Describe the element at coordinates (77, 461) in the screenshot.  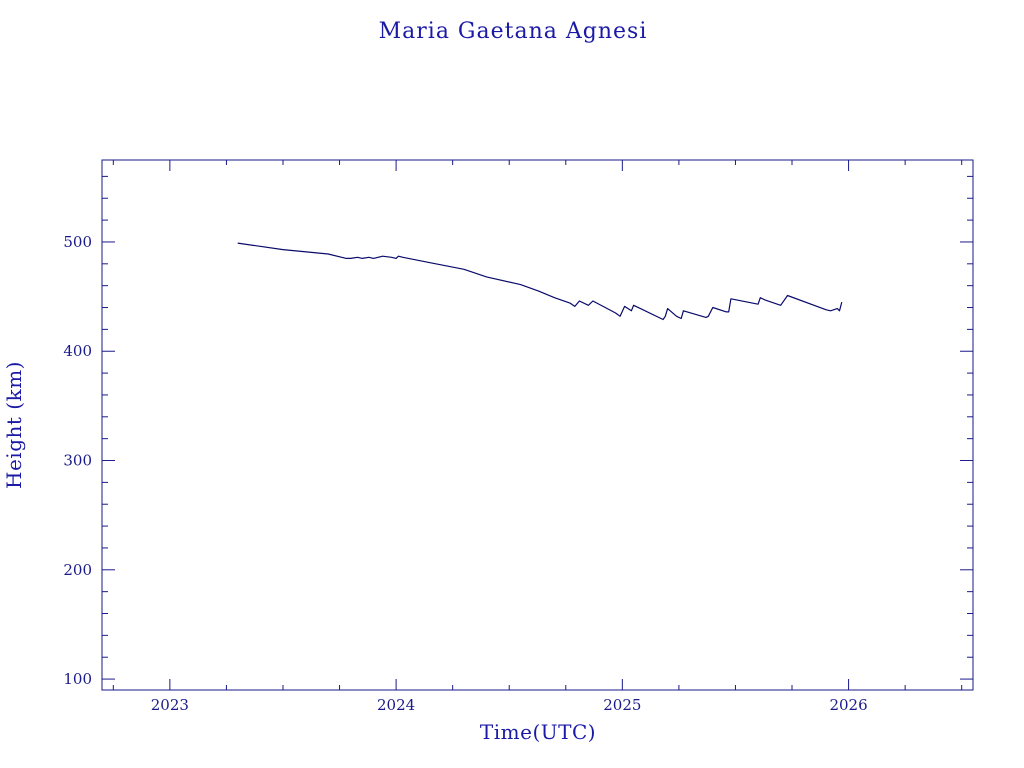
I see `y-tick-label: 300` at that location.